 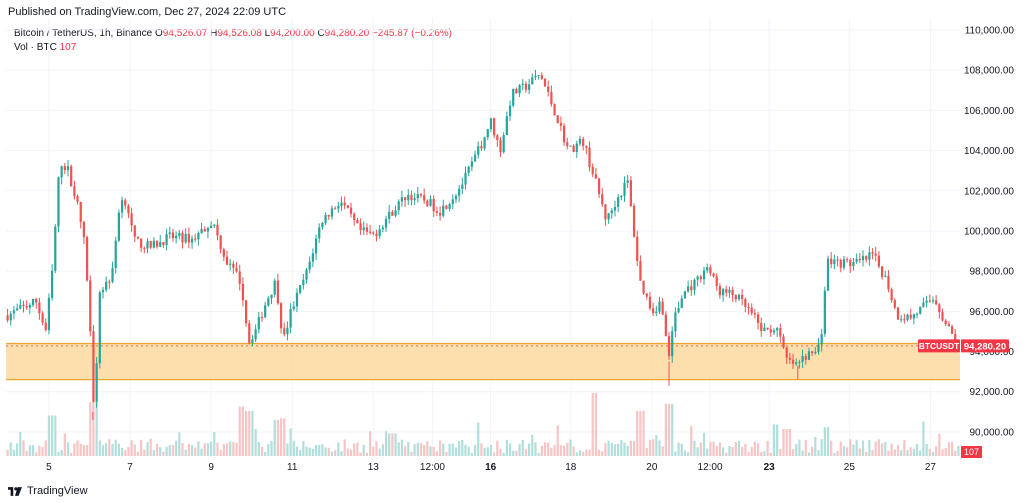 What do you see at coordinates (992, 272) in the screenshot?
I see `y-tick-label: 98,000.00` at bounding box center [992, 272].